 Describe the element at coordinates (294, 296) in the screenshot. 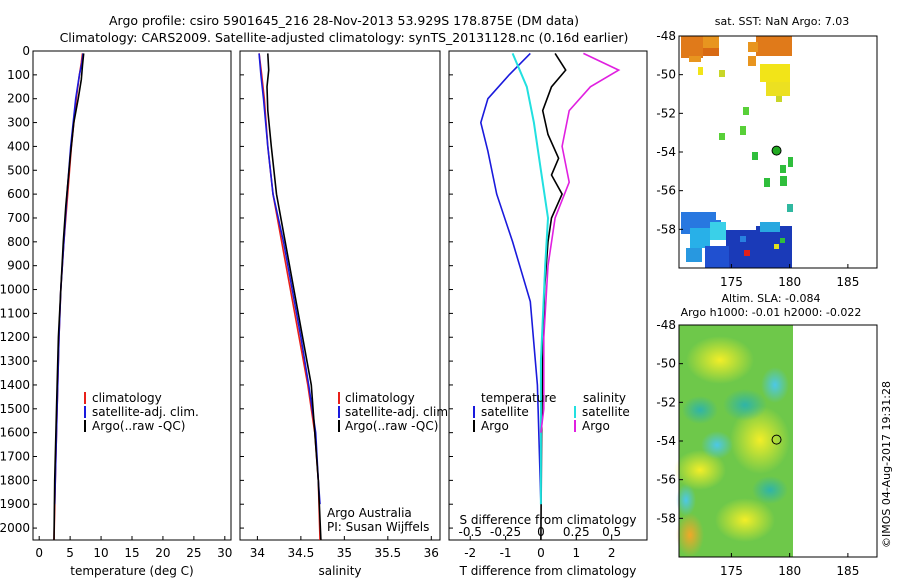

I see `salinity-argo-line` at that location.